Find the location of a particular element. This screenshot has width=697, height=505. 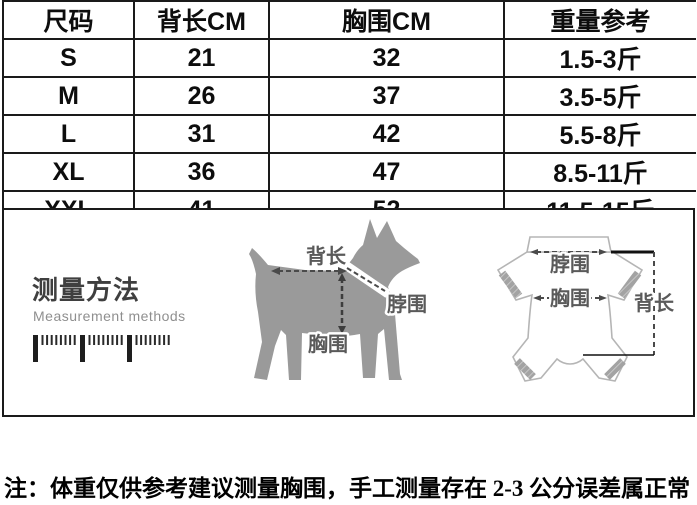

garment-neck-girth-label: 脖围 is located at coordinates (570, 264).